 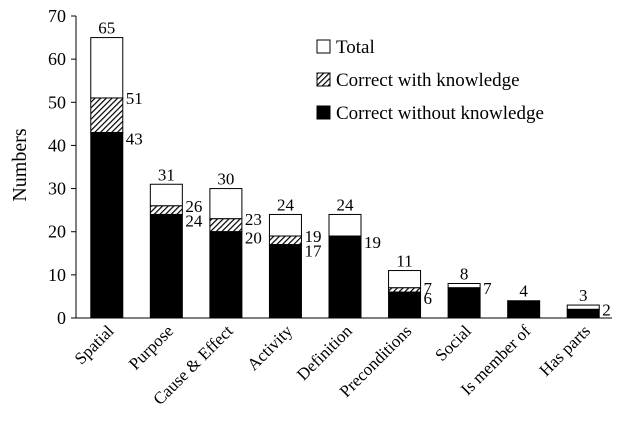 I want to click on bar-without-knowledge-social, so click(x=464, y=303).